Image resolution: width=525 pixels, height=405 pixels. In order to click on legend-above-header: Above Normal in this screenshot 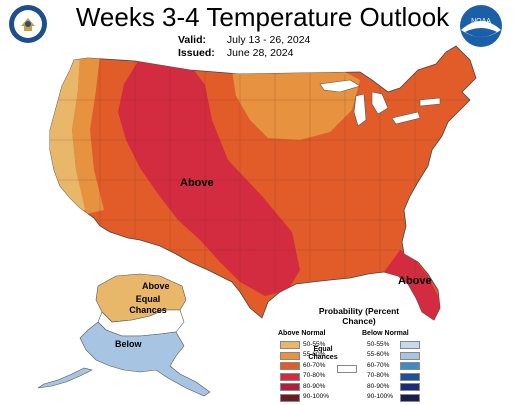, I will do `click(302, 333)`.